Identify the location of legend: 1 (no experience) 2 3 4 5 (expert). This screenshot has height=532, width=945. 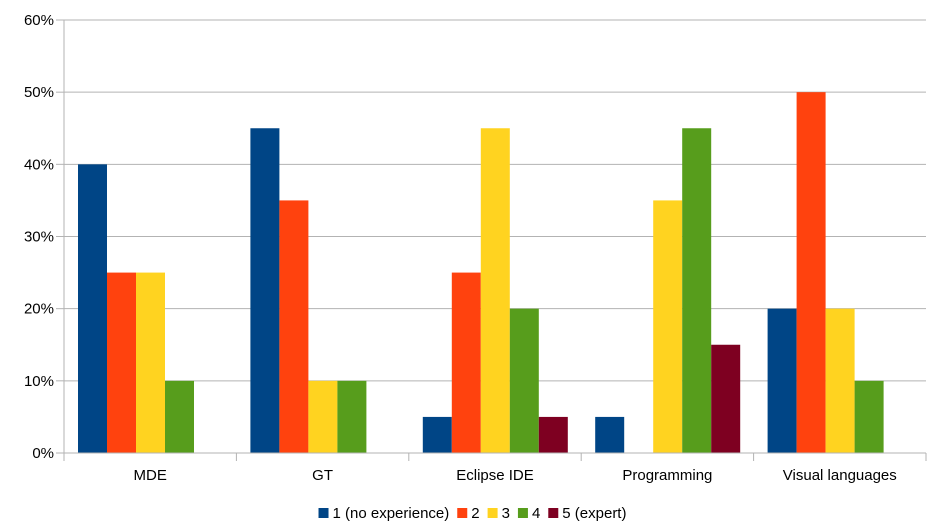
(472, 513).